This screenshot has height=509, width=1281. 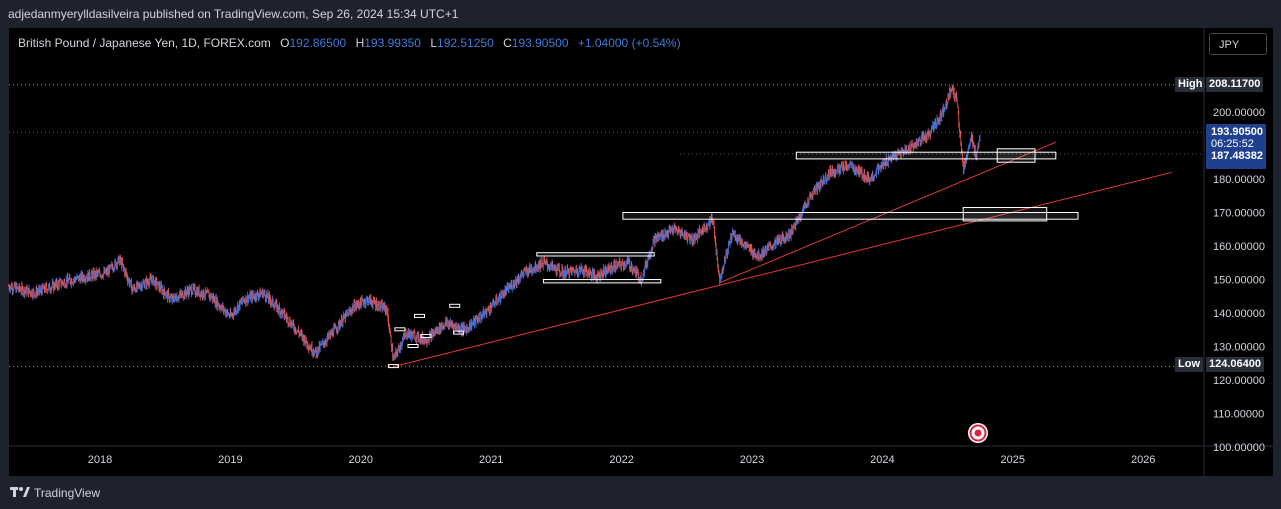 I want to click on low-value: 192.51250, so click(x=465, y=43).